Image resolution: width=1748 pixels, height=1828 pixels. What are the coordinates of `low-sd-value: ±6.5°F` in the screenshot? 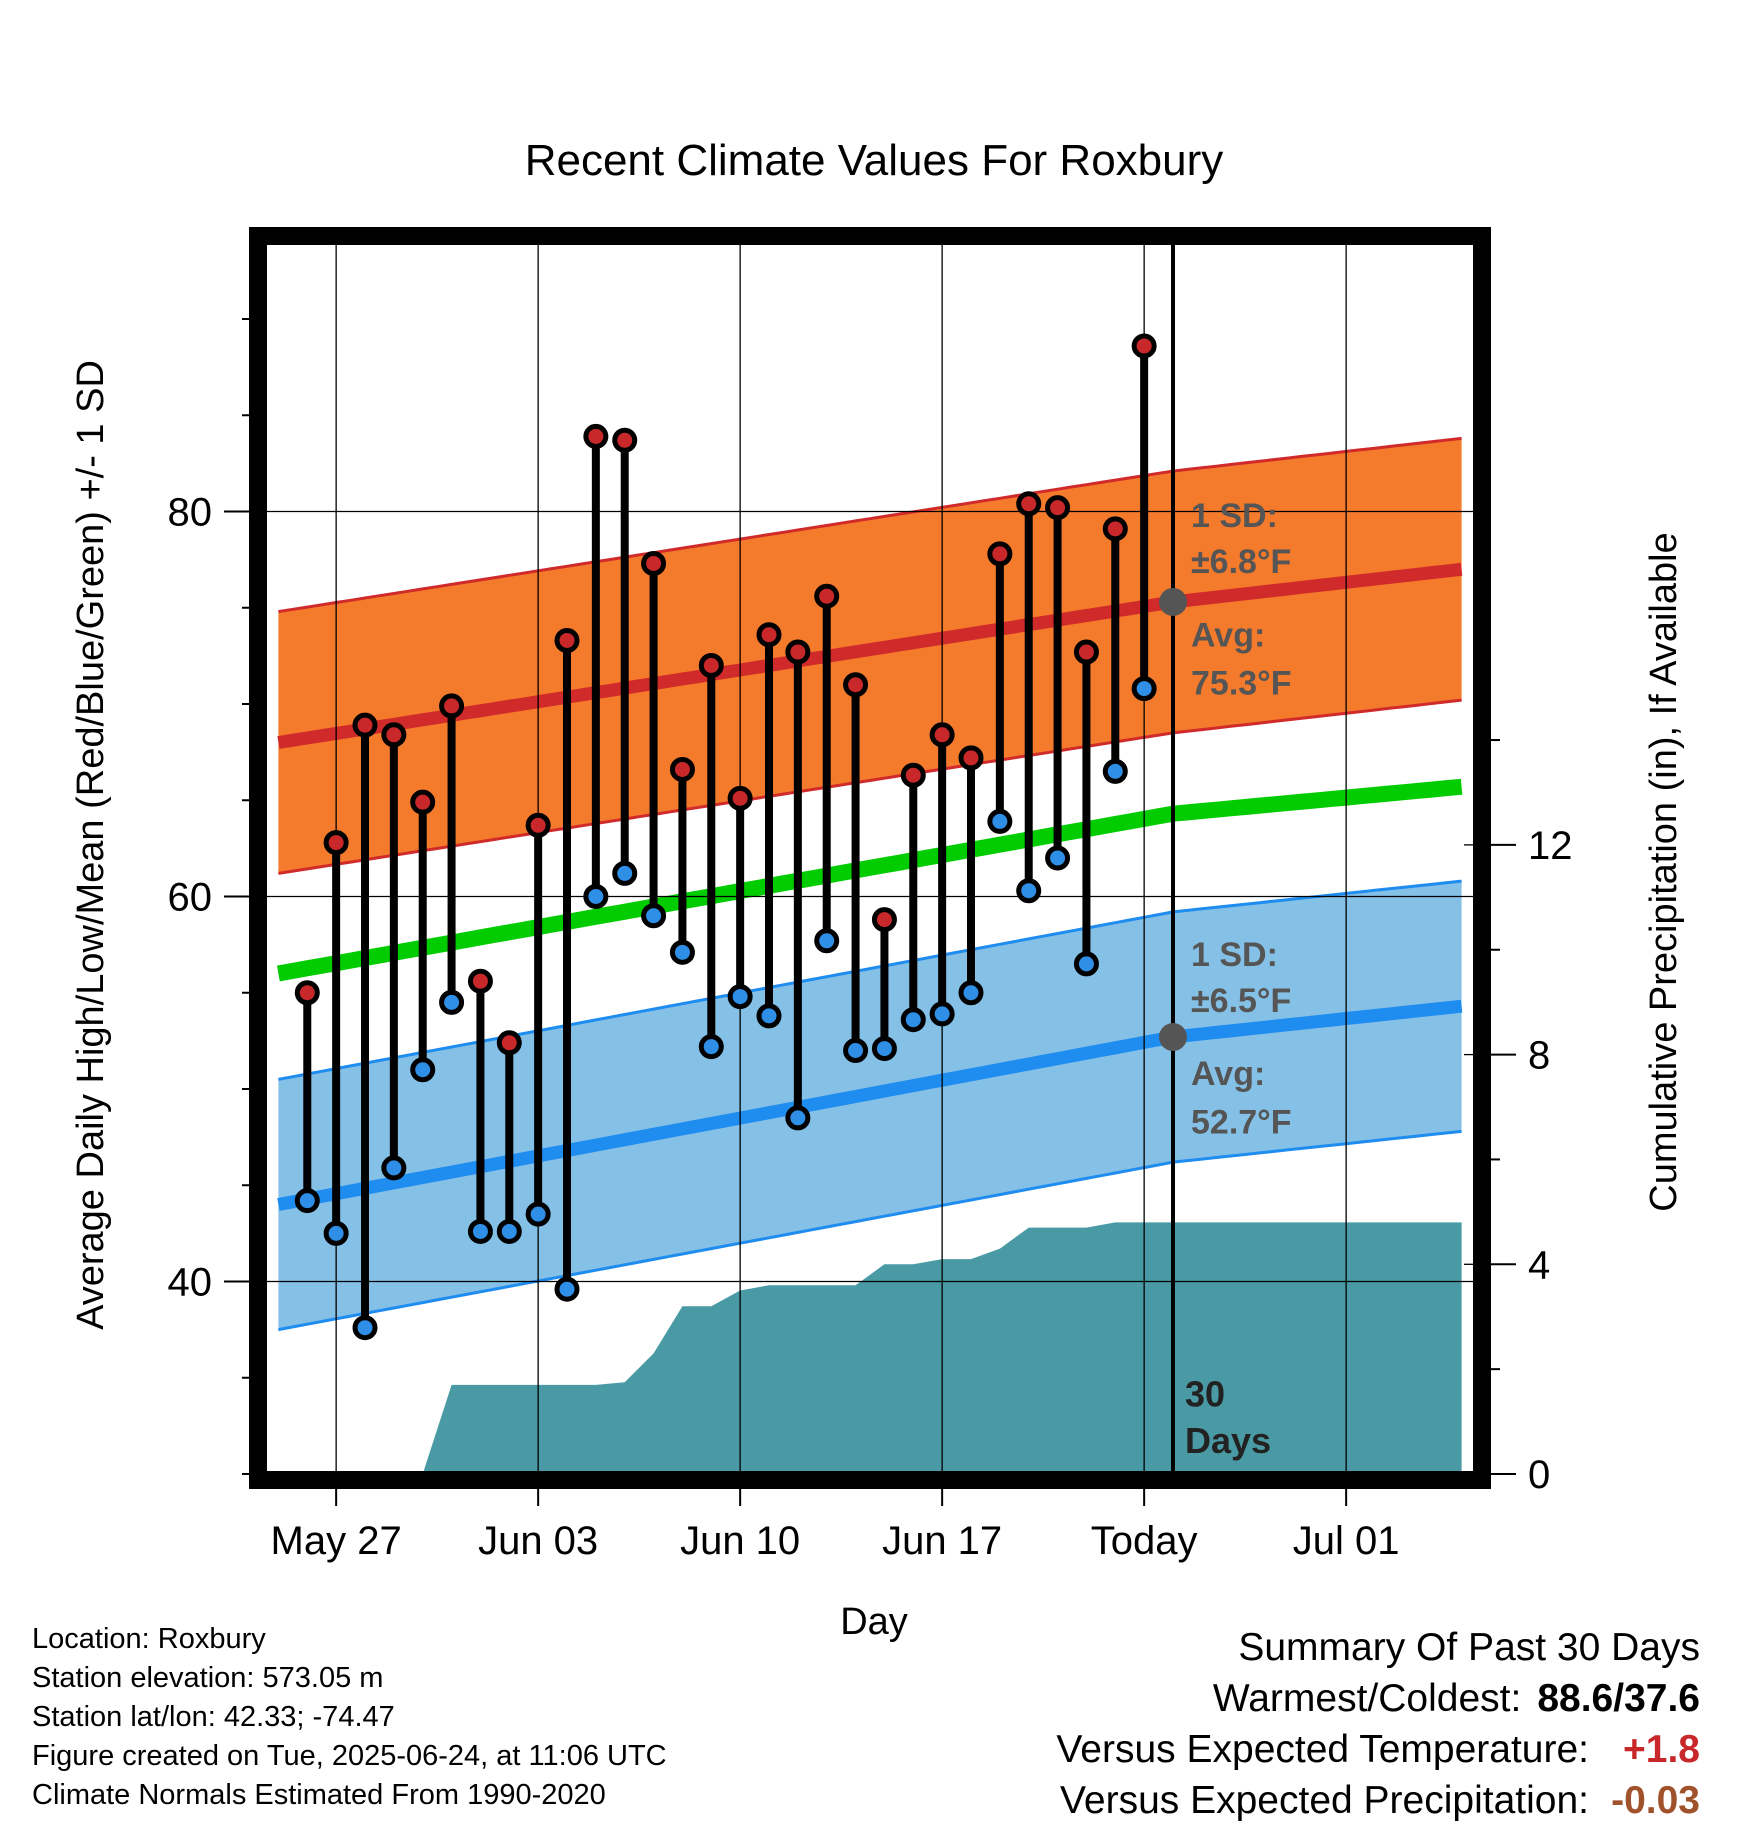 It's located at (1241, 1001).